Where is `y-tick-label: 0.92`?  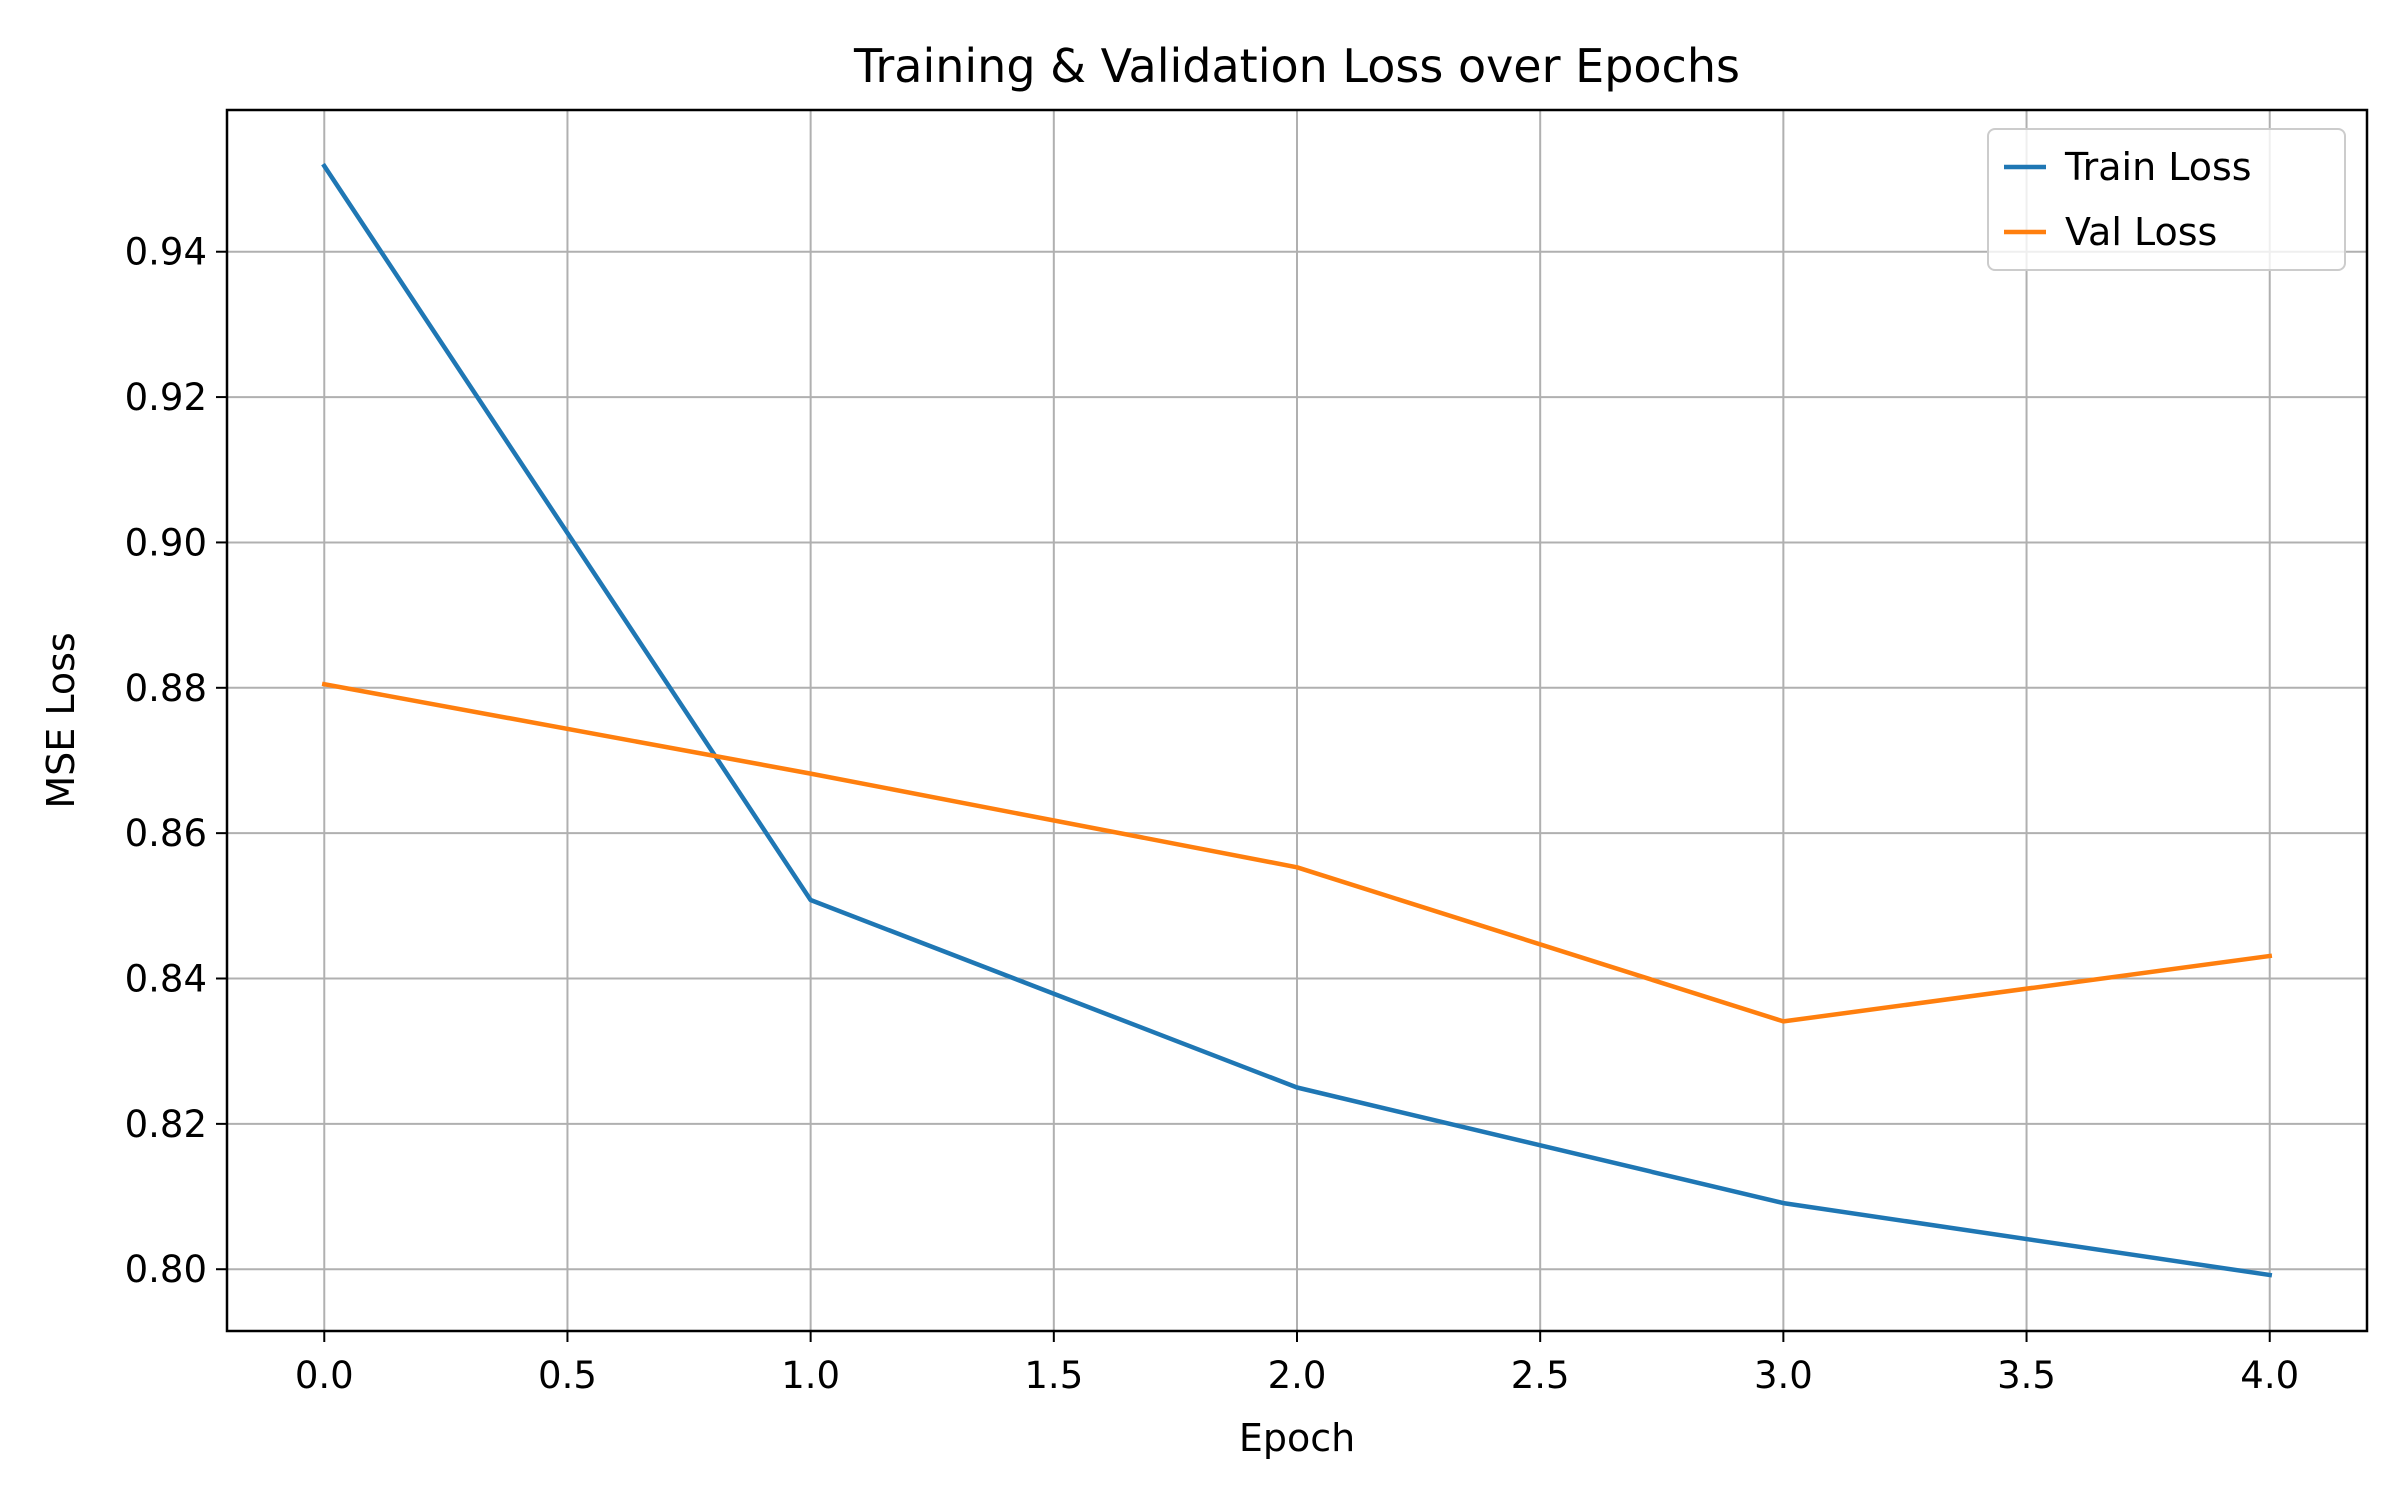 y-tick-label: 0.92 is located at coordinates (166, 397).